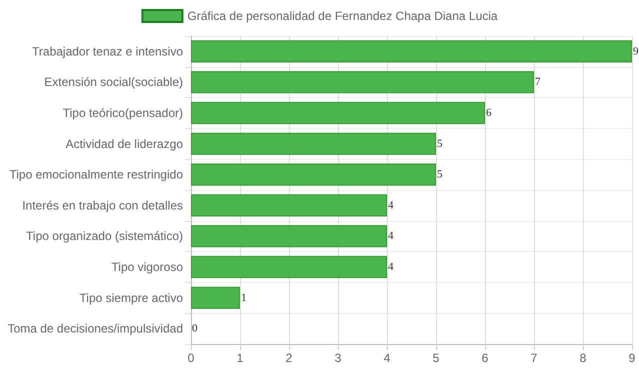 The image size is (639, 372). I want to click on x-tick-label: 7, so click(534, 358).